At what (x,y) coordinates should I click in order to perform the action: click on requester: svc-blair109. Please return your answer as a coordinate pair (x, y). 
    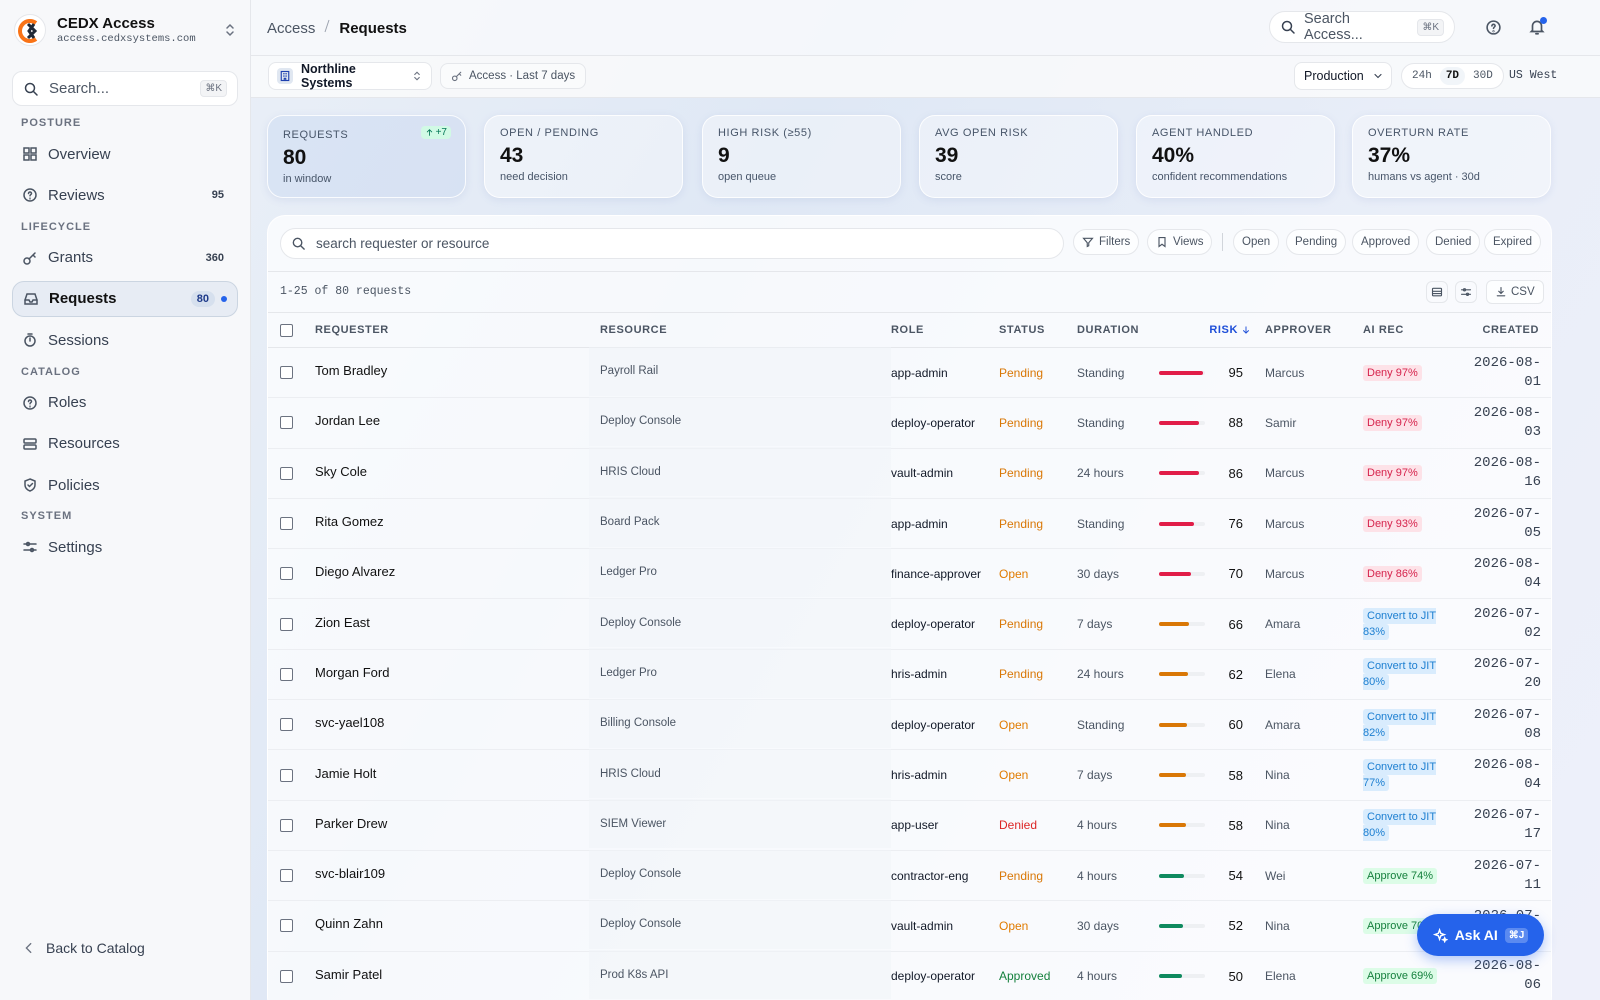
    Looking at the image, I should click on (350, 874).